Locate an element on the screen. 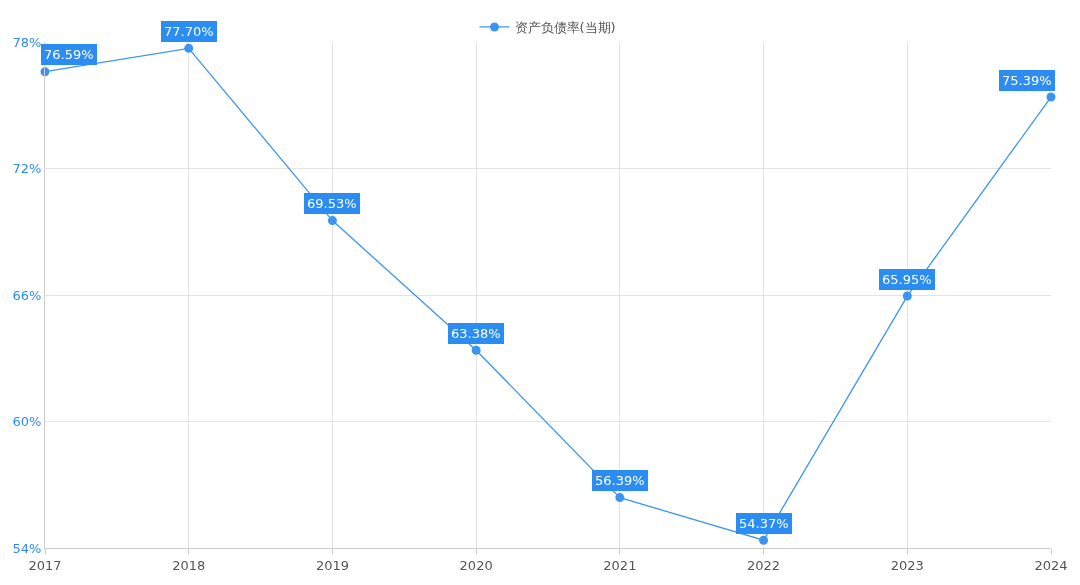  x-tick-label: 2020 is located at coordinates (476, 565).